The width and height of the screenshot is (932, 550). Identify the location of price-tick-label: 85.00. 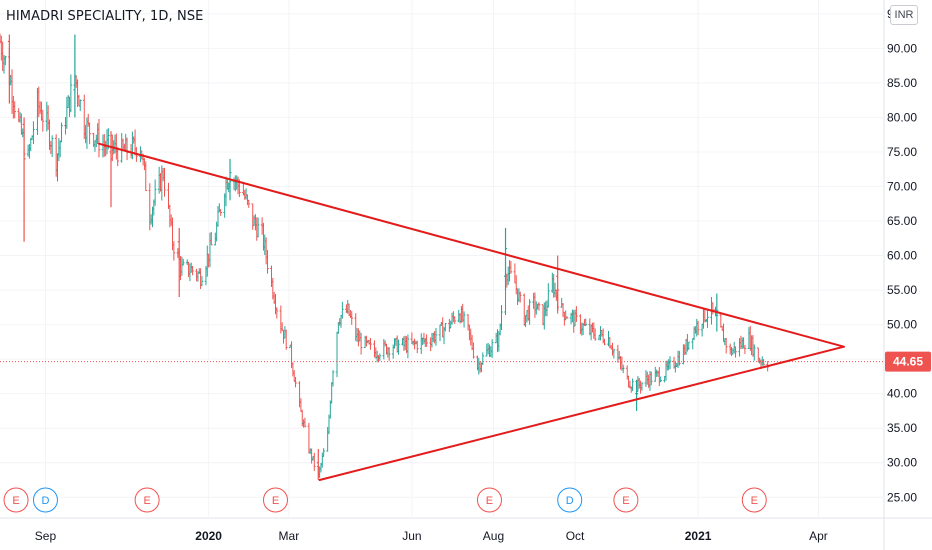
(902, 83).